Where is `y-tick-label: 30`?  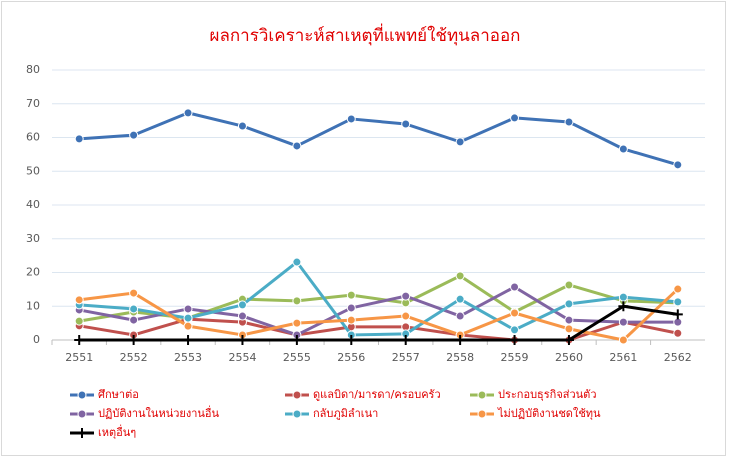 y-tick-label: 30 is located at coordinates (33, 238).